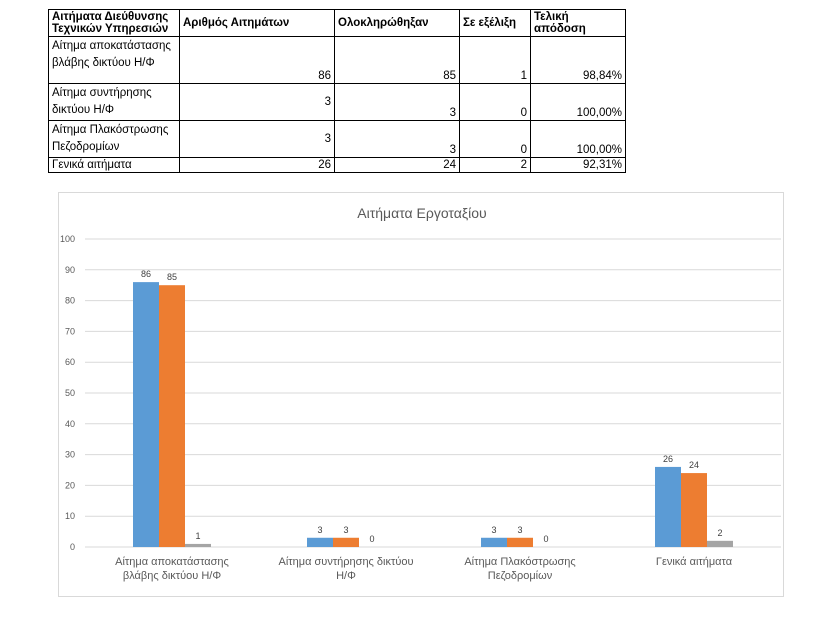  What do you see at coordinates (519, 569) in the screenshot?
I see `x-category-label: Αίτημα Πλακόστρωσης Πεζοδρομίων` at bounding box center [519, 569].